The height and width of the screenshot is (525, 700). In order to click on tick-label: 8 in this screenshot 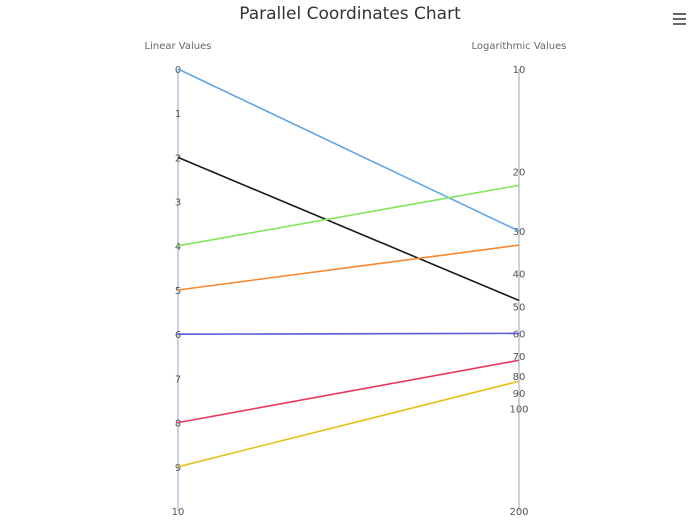, I will do `click(178, 424)`.